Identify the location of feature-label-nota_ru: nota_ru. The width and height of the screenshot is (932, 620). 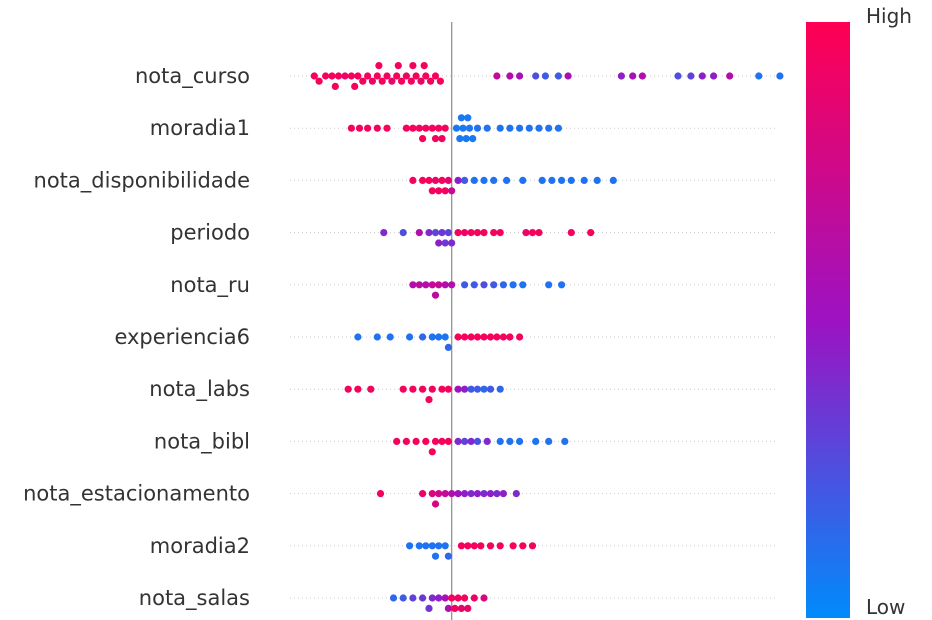
(210, 285).